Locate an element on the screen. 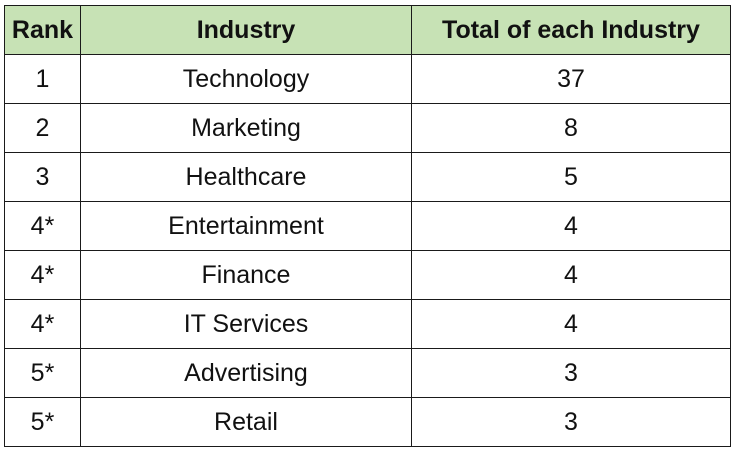 The width and height of the screenshot is (734, 450). table-row: 1 Technology 37 is located at coordinates (367, 79).